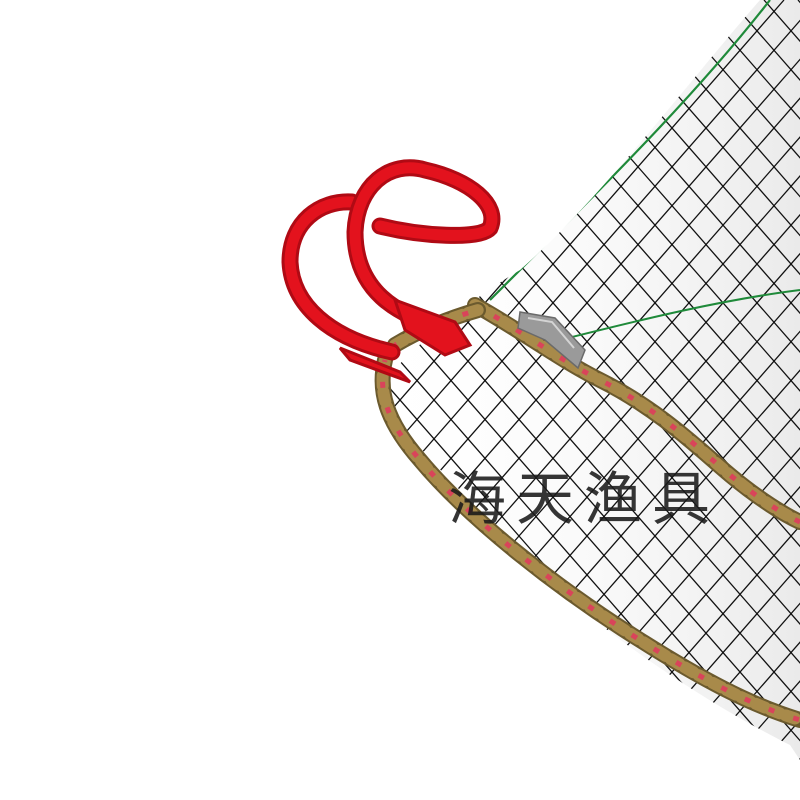 The image size is (800, 800). I want to click on metal-clip, so click(551, 340).